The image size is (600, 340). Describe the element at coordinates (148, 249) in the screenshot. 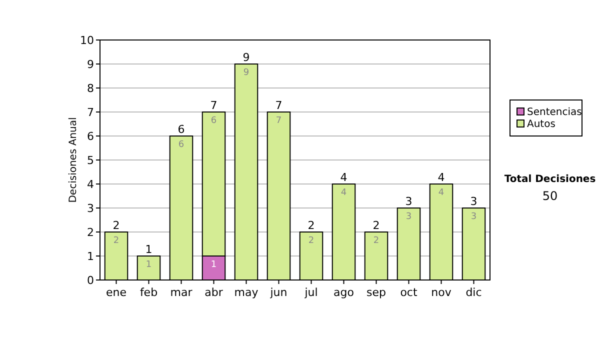

I see `total-label: 1` at that location.